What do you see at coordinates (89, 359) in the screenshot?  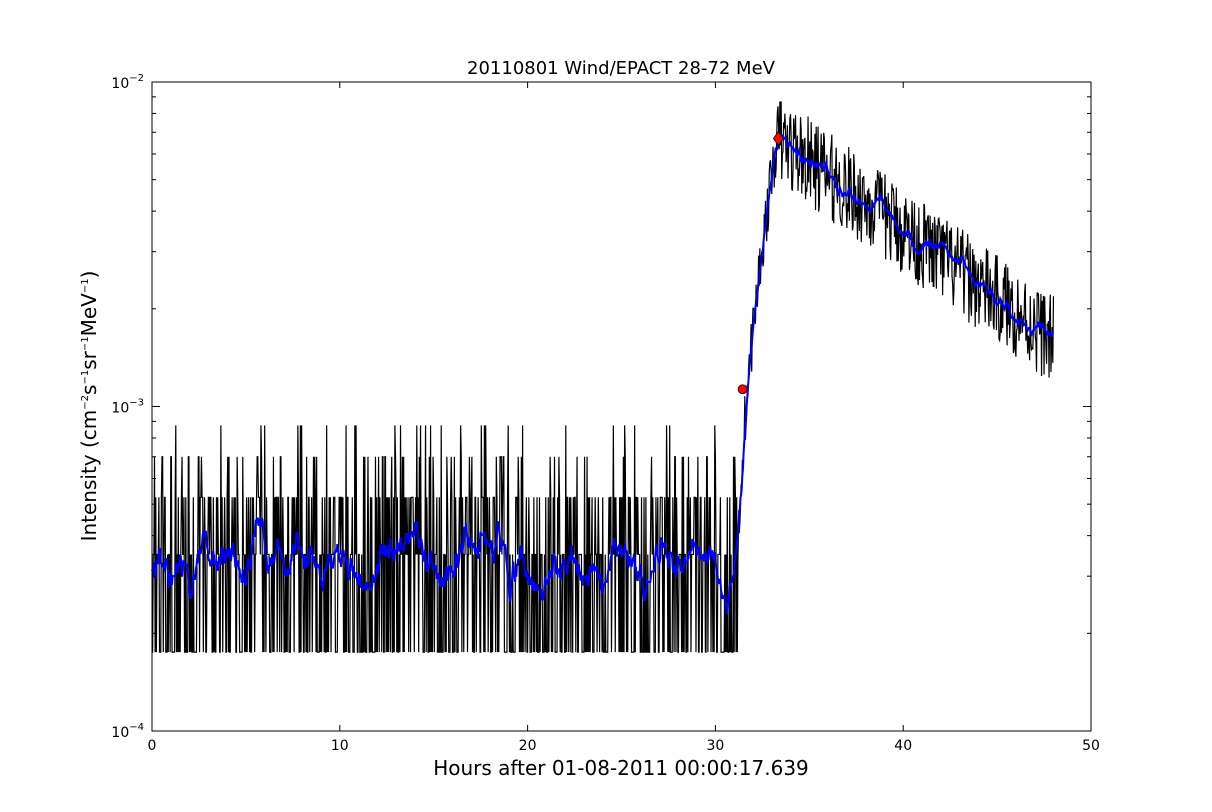 I see `y-label-mid2: sr` at bounding box center [89, 359].